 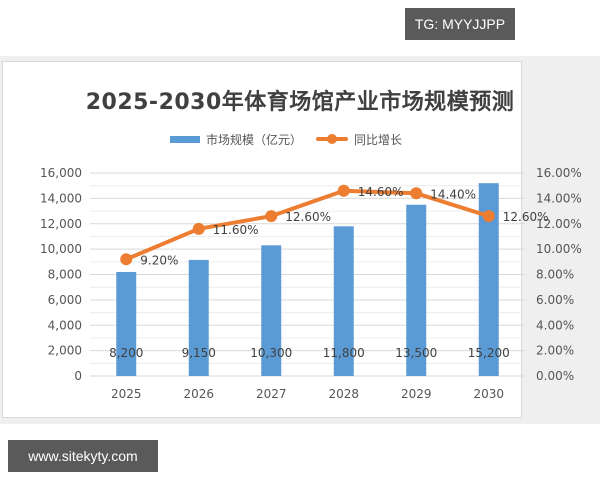 I want to click on left-axis-tick: 8,000, so click(x=65, y=275).